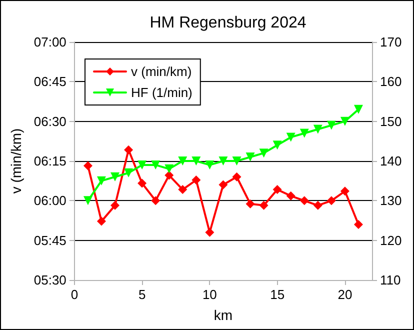  I want to click on x-tick-label: 15, so click(277, 294).